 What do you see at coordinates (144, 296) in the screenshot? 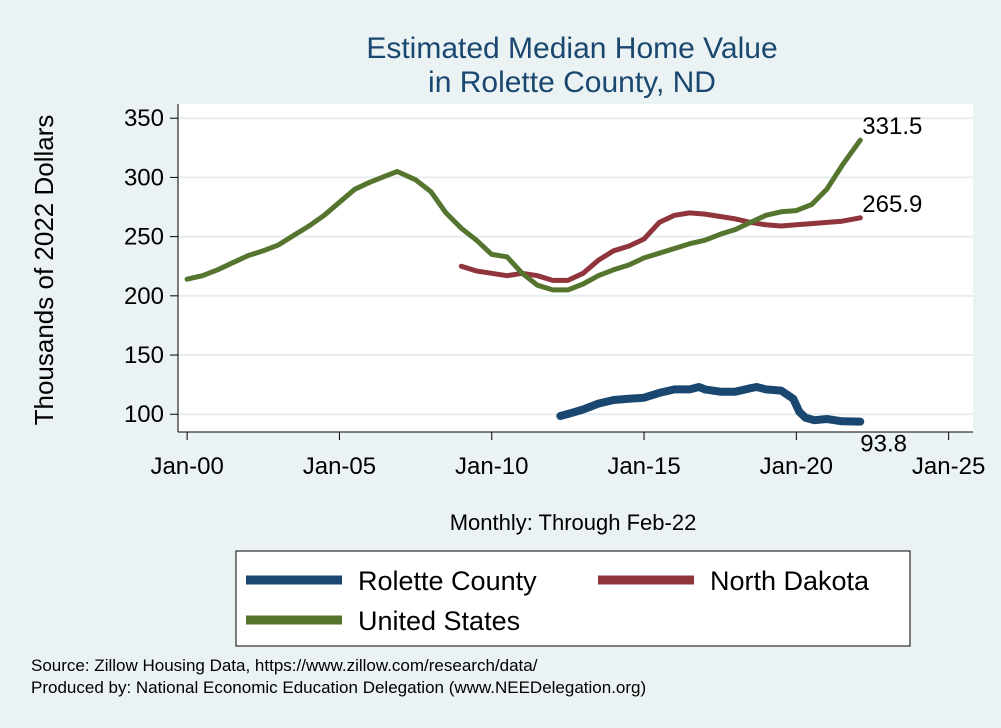
I see `y-tick-label-200: 200` at bounding box center [144, 296].